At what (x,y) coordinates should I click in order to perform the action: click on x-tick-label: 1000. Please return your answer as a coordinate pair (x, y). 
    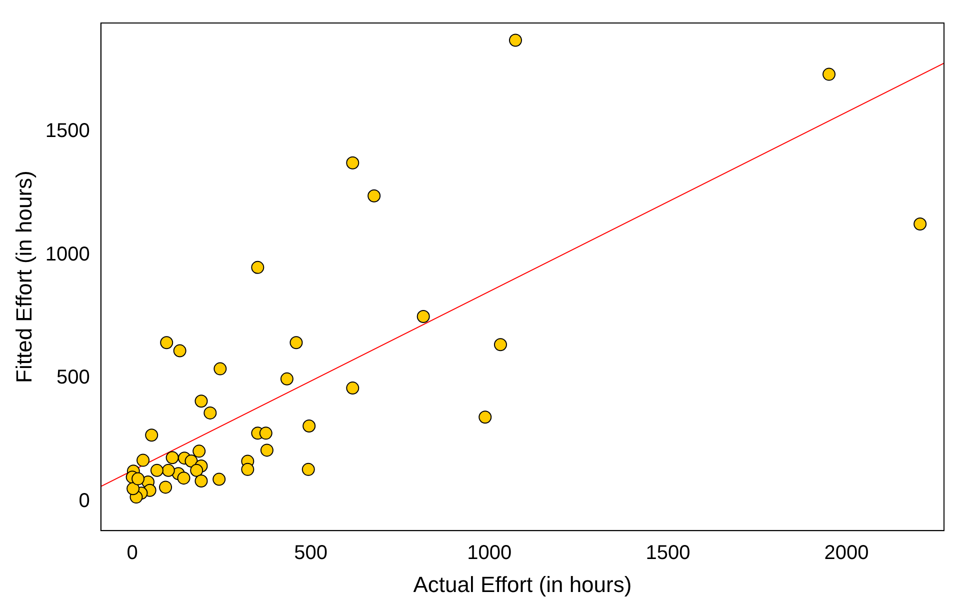
    Looking at the image, I should click on (489, 553).